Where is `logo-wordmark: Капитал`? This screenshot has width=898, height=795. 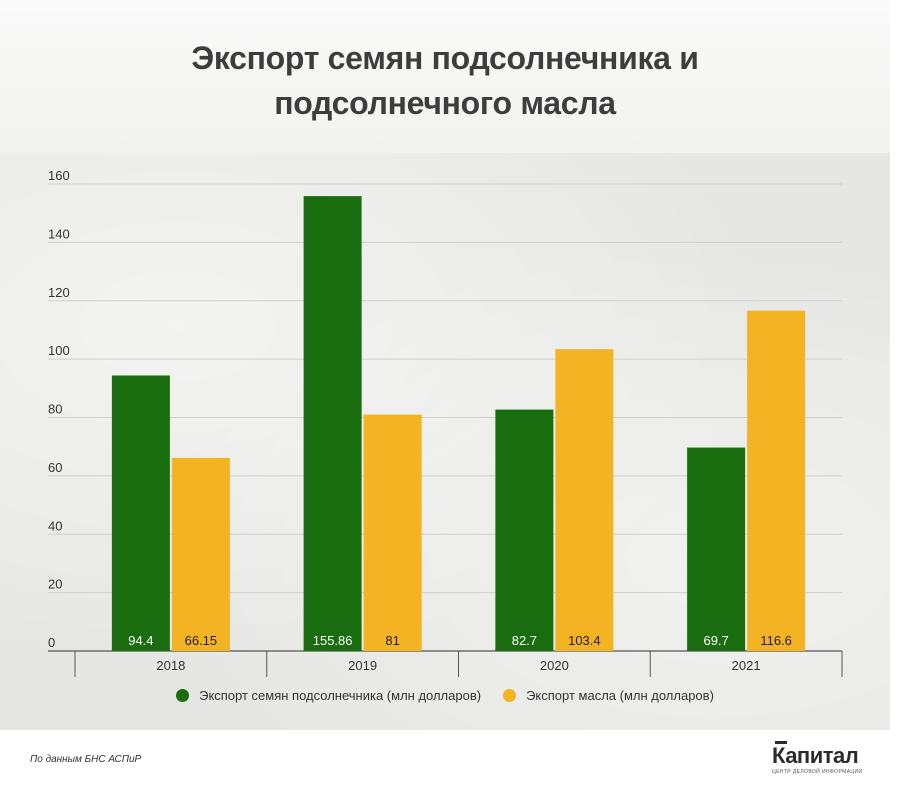
logo-wordmark: Капитал is located at coordinates (822, 754).